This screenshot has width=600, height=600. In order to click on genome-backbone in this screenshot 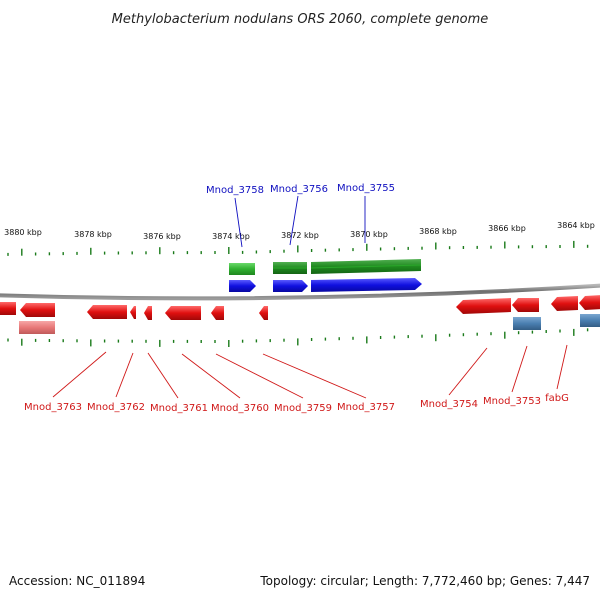, I will do `click(300, 292)`.